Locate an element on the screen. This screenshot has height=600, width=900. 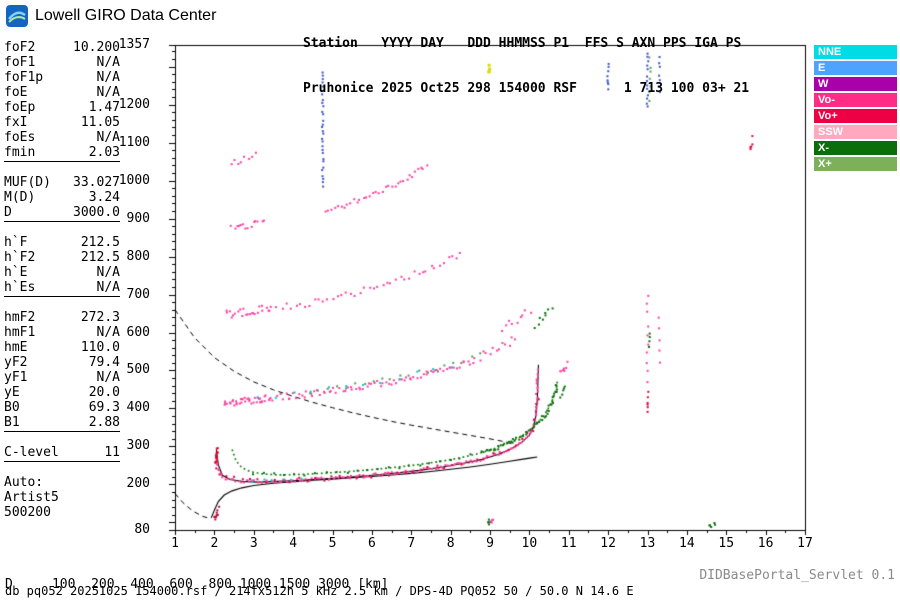
parameter-row-foes: foEs N/A is located at coordinates (62, 137).